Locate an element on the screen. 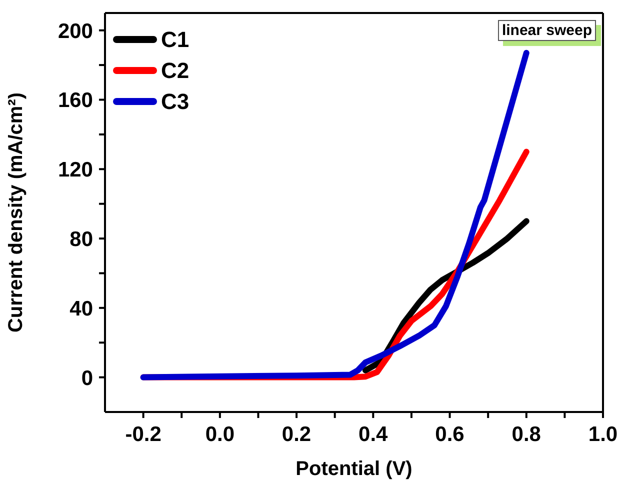  y-axis-title: Current density (mA/cm²) is located at coordinates (16, 212).